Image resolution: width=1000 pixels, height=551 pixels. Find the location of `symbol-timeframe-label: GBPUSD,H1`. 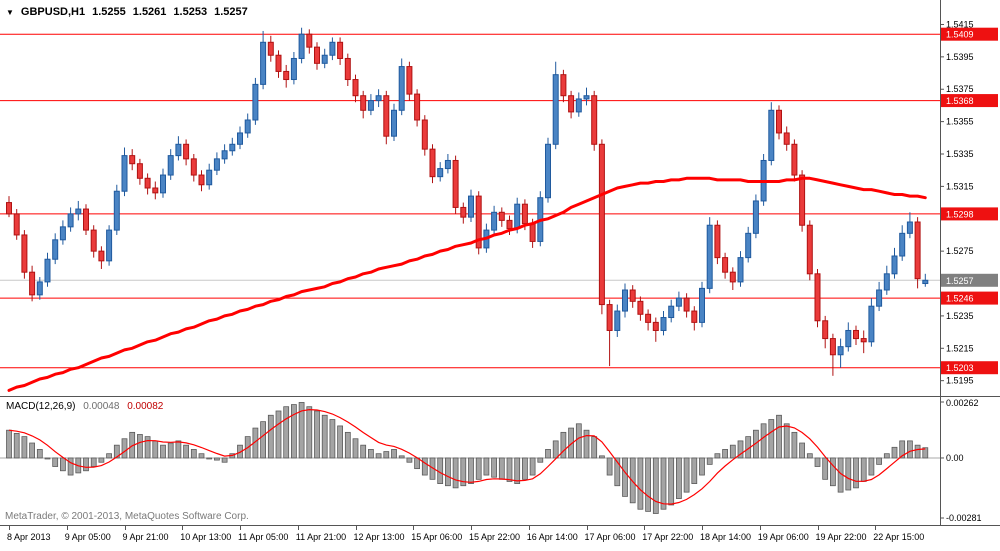

symbol-timeframe-label: GBPUSD,H1 is located at coordinates (53, 12).